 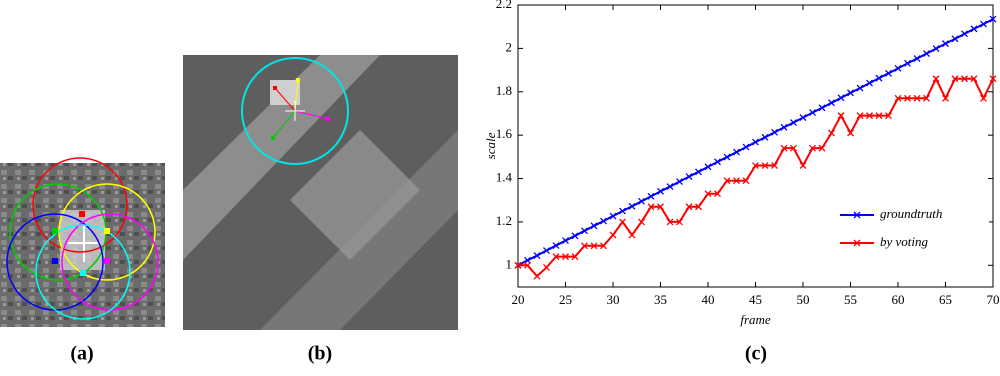 I want to click on x-tick-label: 20, so click(x=518, y=299).